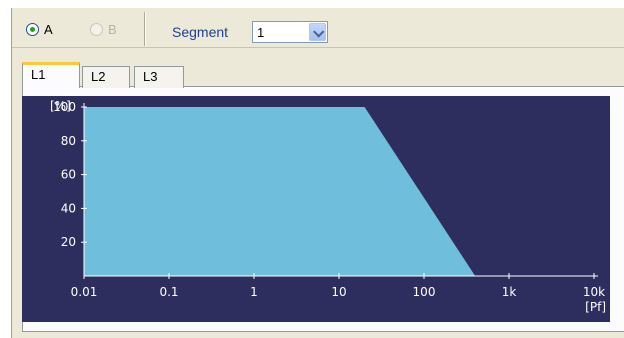  Describe the element at coordinates (338, 292) in the screenshot. I see `x-tick-label-3: 10` at that location.